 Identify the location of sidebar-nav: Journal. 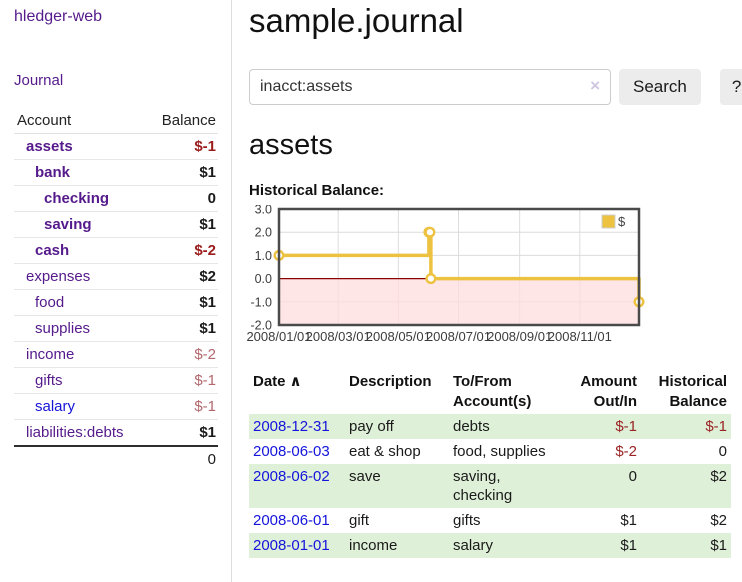
(122, 81).